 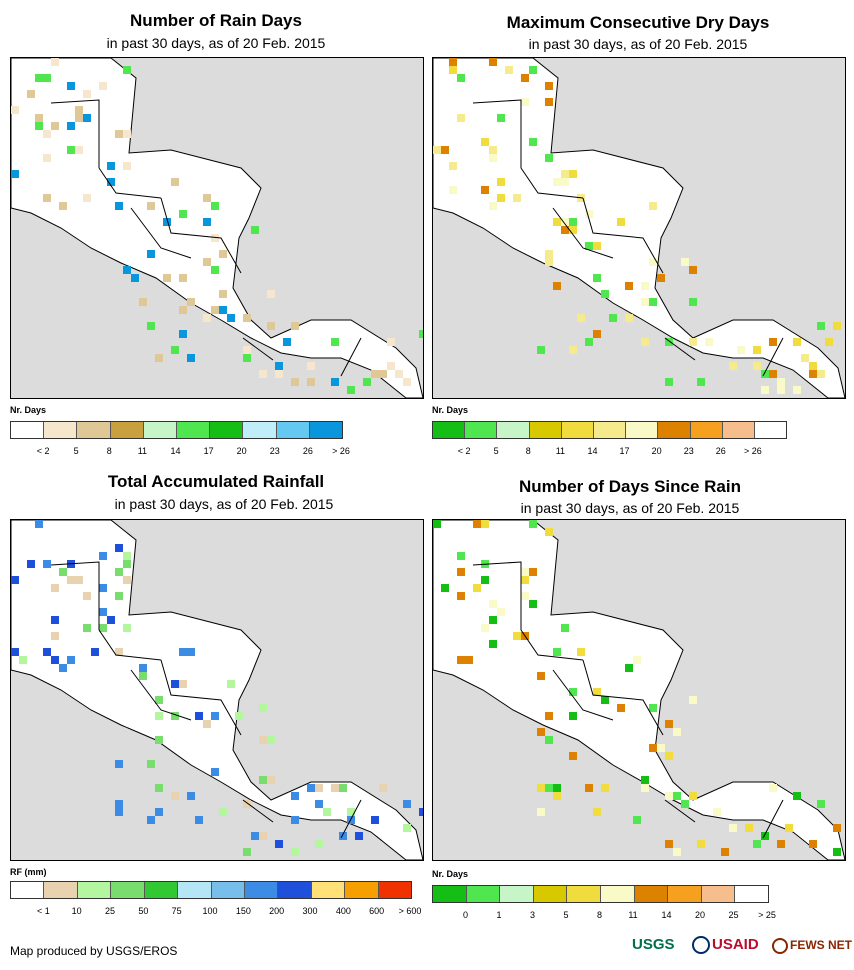 I want to click on legend-tick-label: 20, so click(x=700, y=915).